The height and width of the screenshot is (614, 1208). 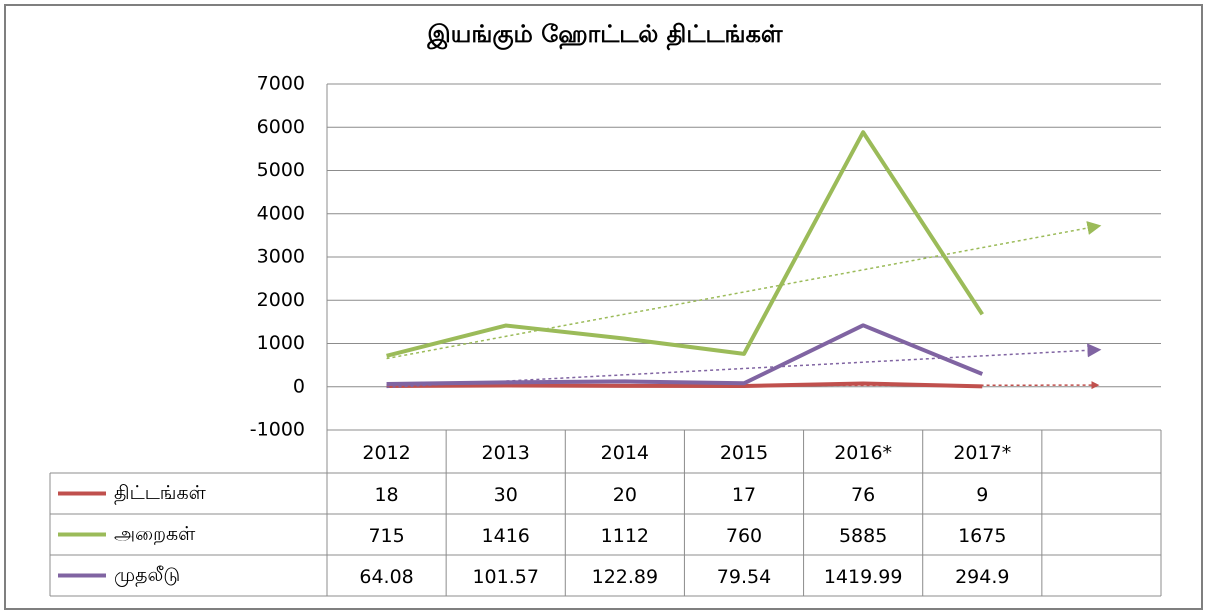 What do you see at coordinates (604, 35) in the screenshot?
I see `chart-title: இயங்கும் ஹோட்டல் திட்டங்கள்` at bounding box center [604, 35].